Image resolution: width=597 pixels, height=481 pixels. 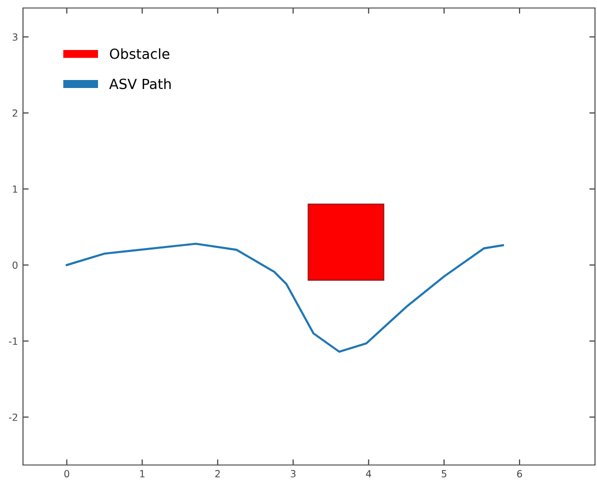 I want to click on x-tick-label: 1, so click(x=142, y=474).